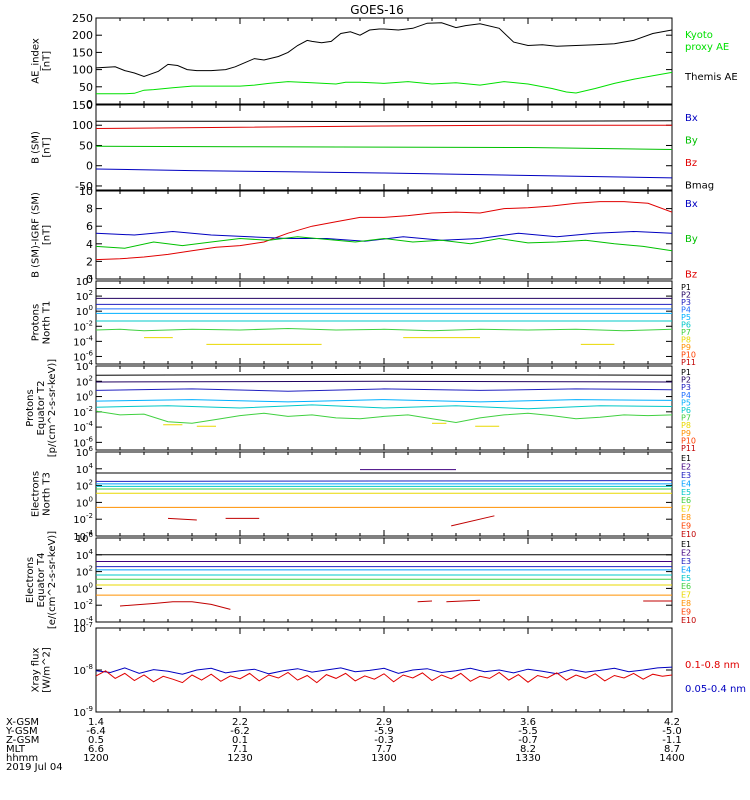 The width and height of the screenshot is (750, 800). What do you see at coordinates (688, 534) in the screenshot?
I see `legend-entry: E10` at bounding box center [688, 534].